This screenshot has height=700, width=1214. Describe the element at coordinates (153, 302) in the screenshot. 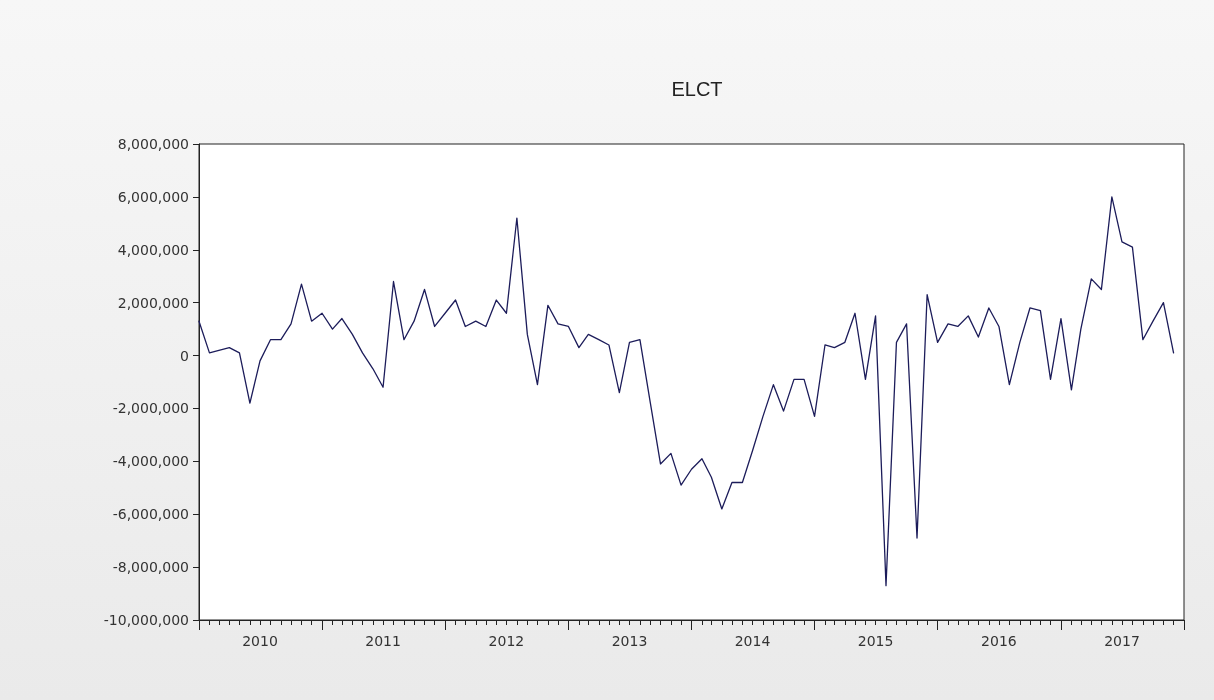

I see `y-tick-label: 2,000,000` at that location.